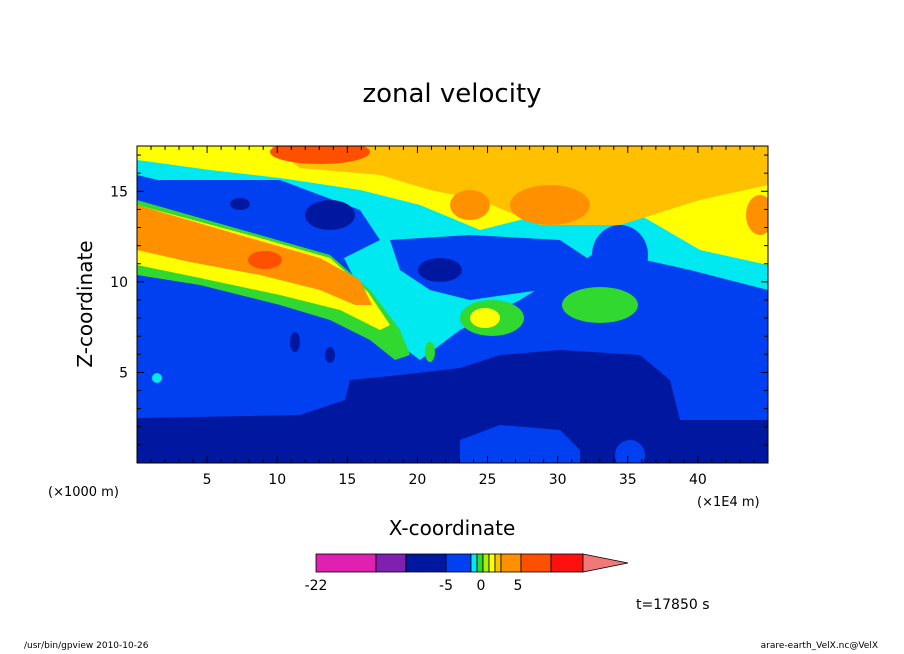 The width and height of the screenshot is (904, 654). Describe the element at coordinates (86, 646) in the screenshot. I see `footer-left: /usr/bin/gpview 2010-10-26` at that location.